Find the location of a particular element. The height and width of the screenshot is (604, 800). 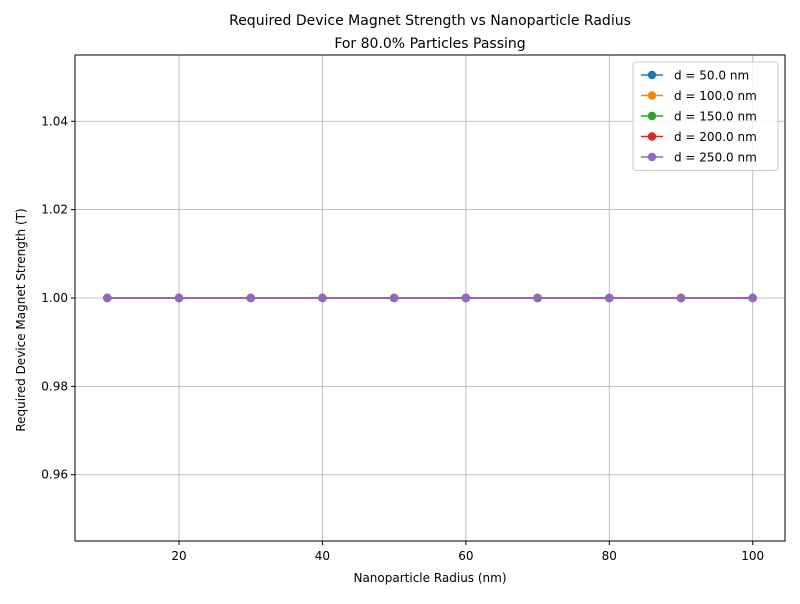

x-tick-label: 100 is located at coordinates (752, 556).